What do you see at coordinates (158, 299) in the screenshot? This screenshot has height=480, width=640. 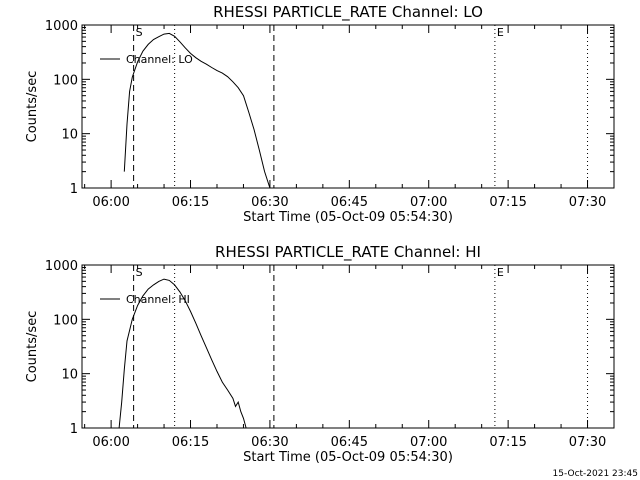 I see `legend-entry: Channel: HI` at bounding box center [158, 299].